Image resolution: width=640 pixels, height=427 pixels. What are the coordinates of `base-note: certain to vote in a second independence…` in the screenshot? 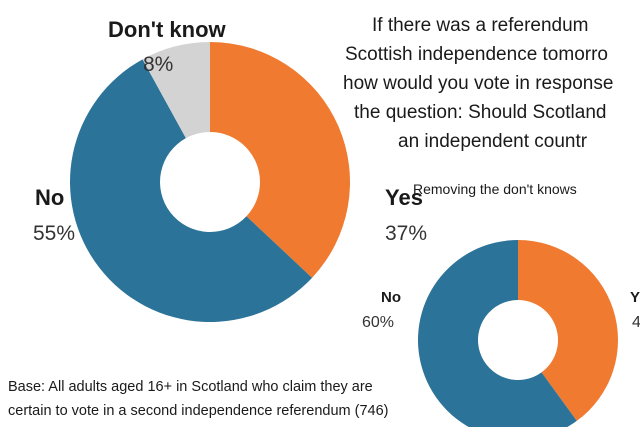 It's located at (198, 411).